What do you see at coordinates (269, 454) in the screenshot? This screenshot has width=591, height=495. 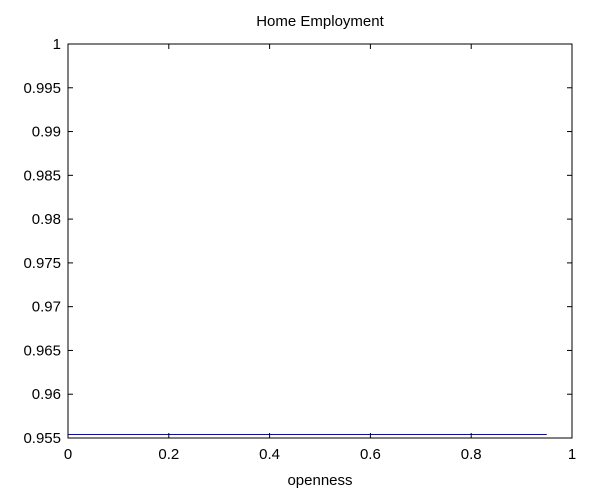 I see `x-tick-label: 0.4` at bounding box center [269, 454].